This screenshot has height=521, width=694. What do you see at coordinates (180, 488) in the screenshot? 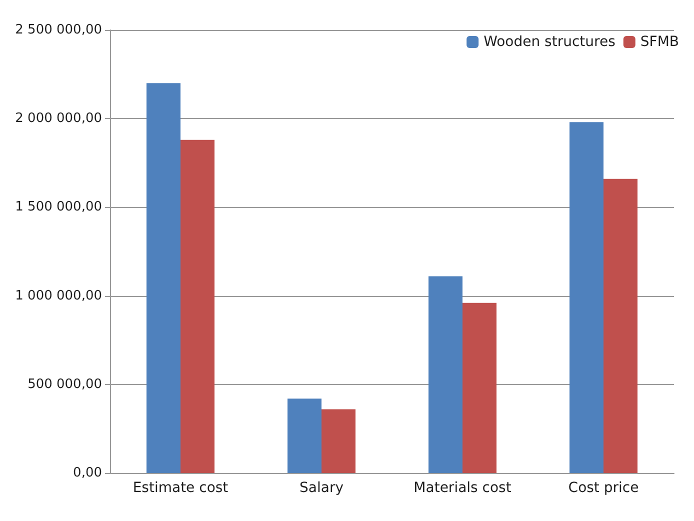
I see `x-tick-label: Estimate cost` at bounding box center [180, 488].